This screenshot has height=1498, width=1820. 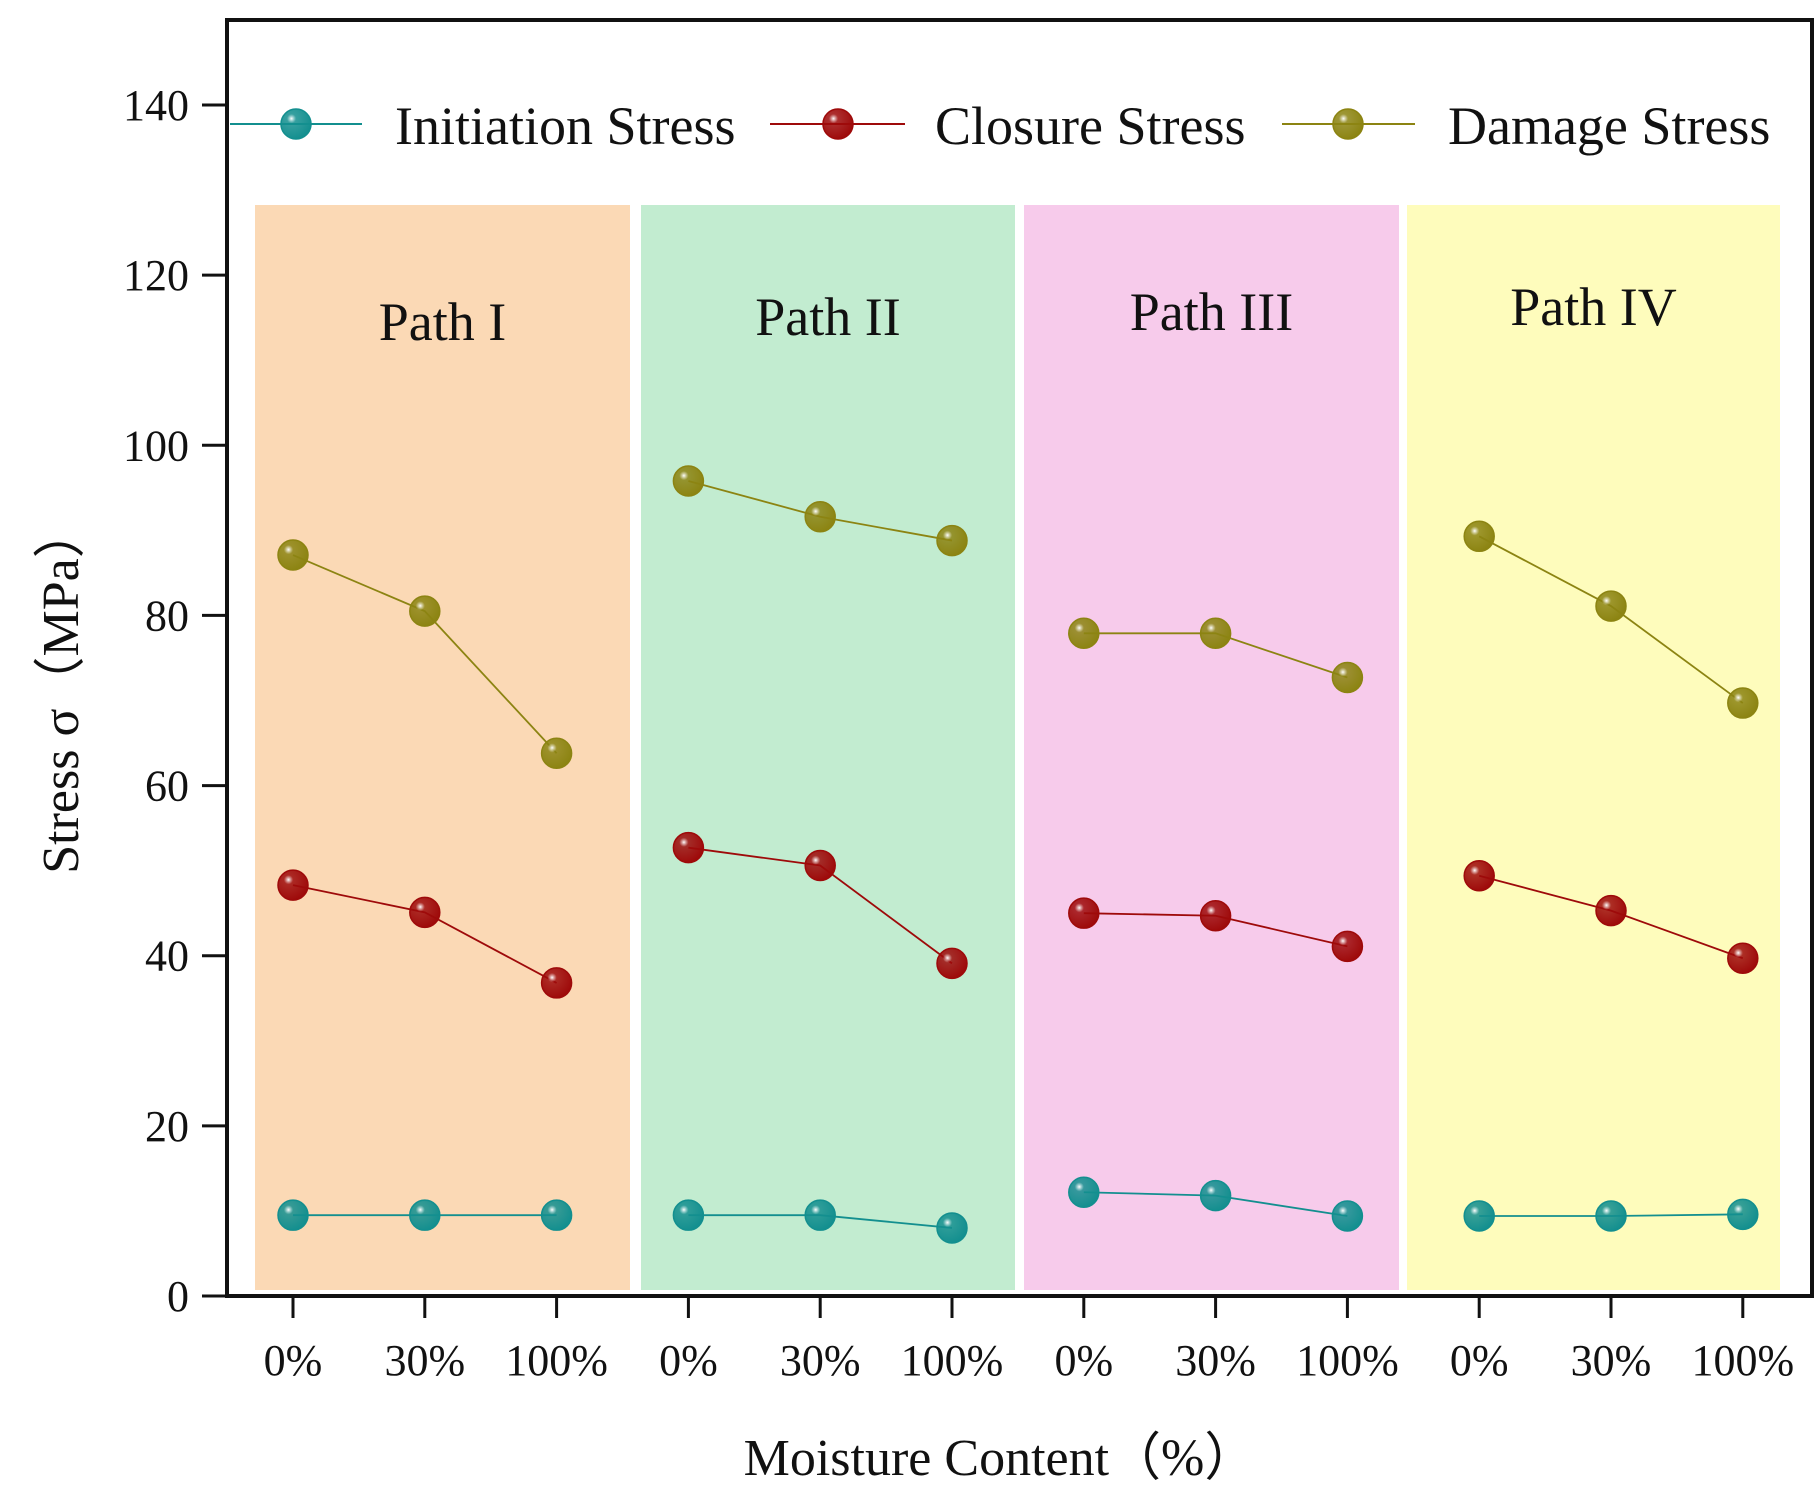 I want to click on y-tick-label: 20, so click(x=167, y=1126).